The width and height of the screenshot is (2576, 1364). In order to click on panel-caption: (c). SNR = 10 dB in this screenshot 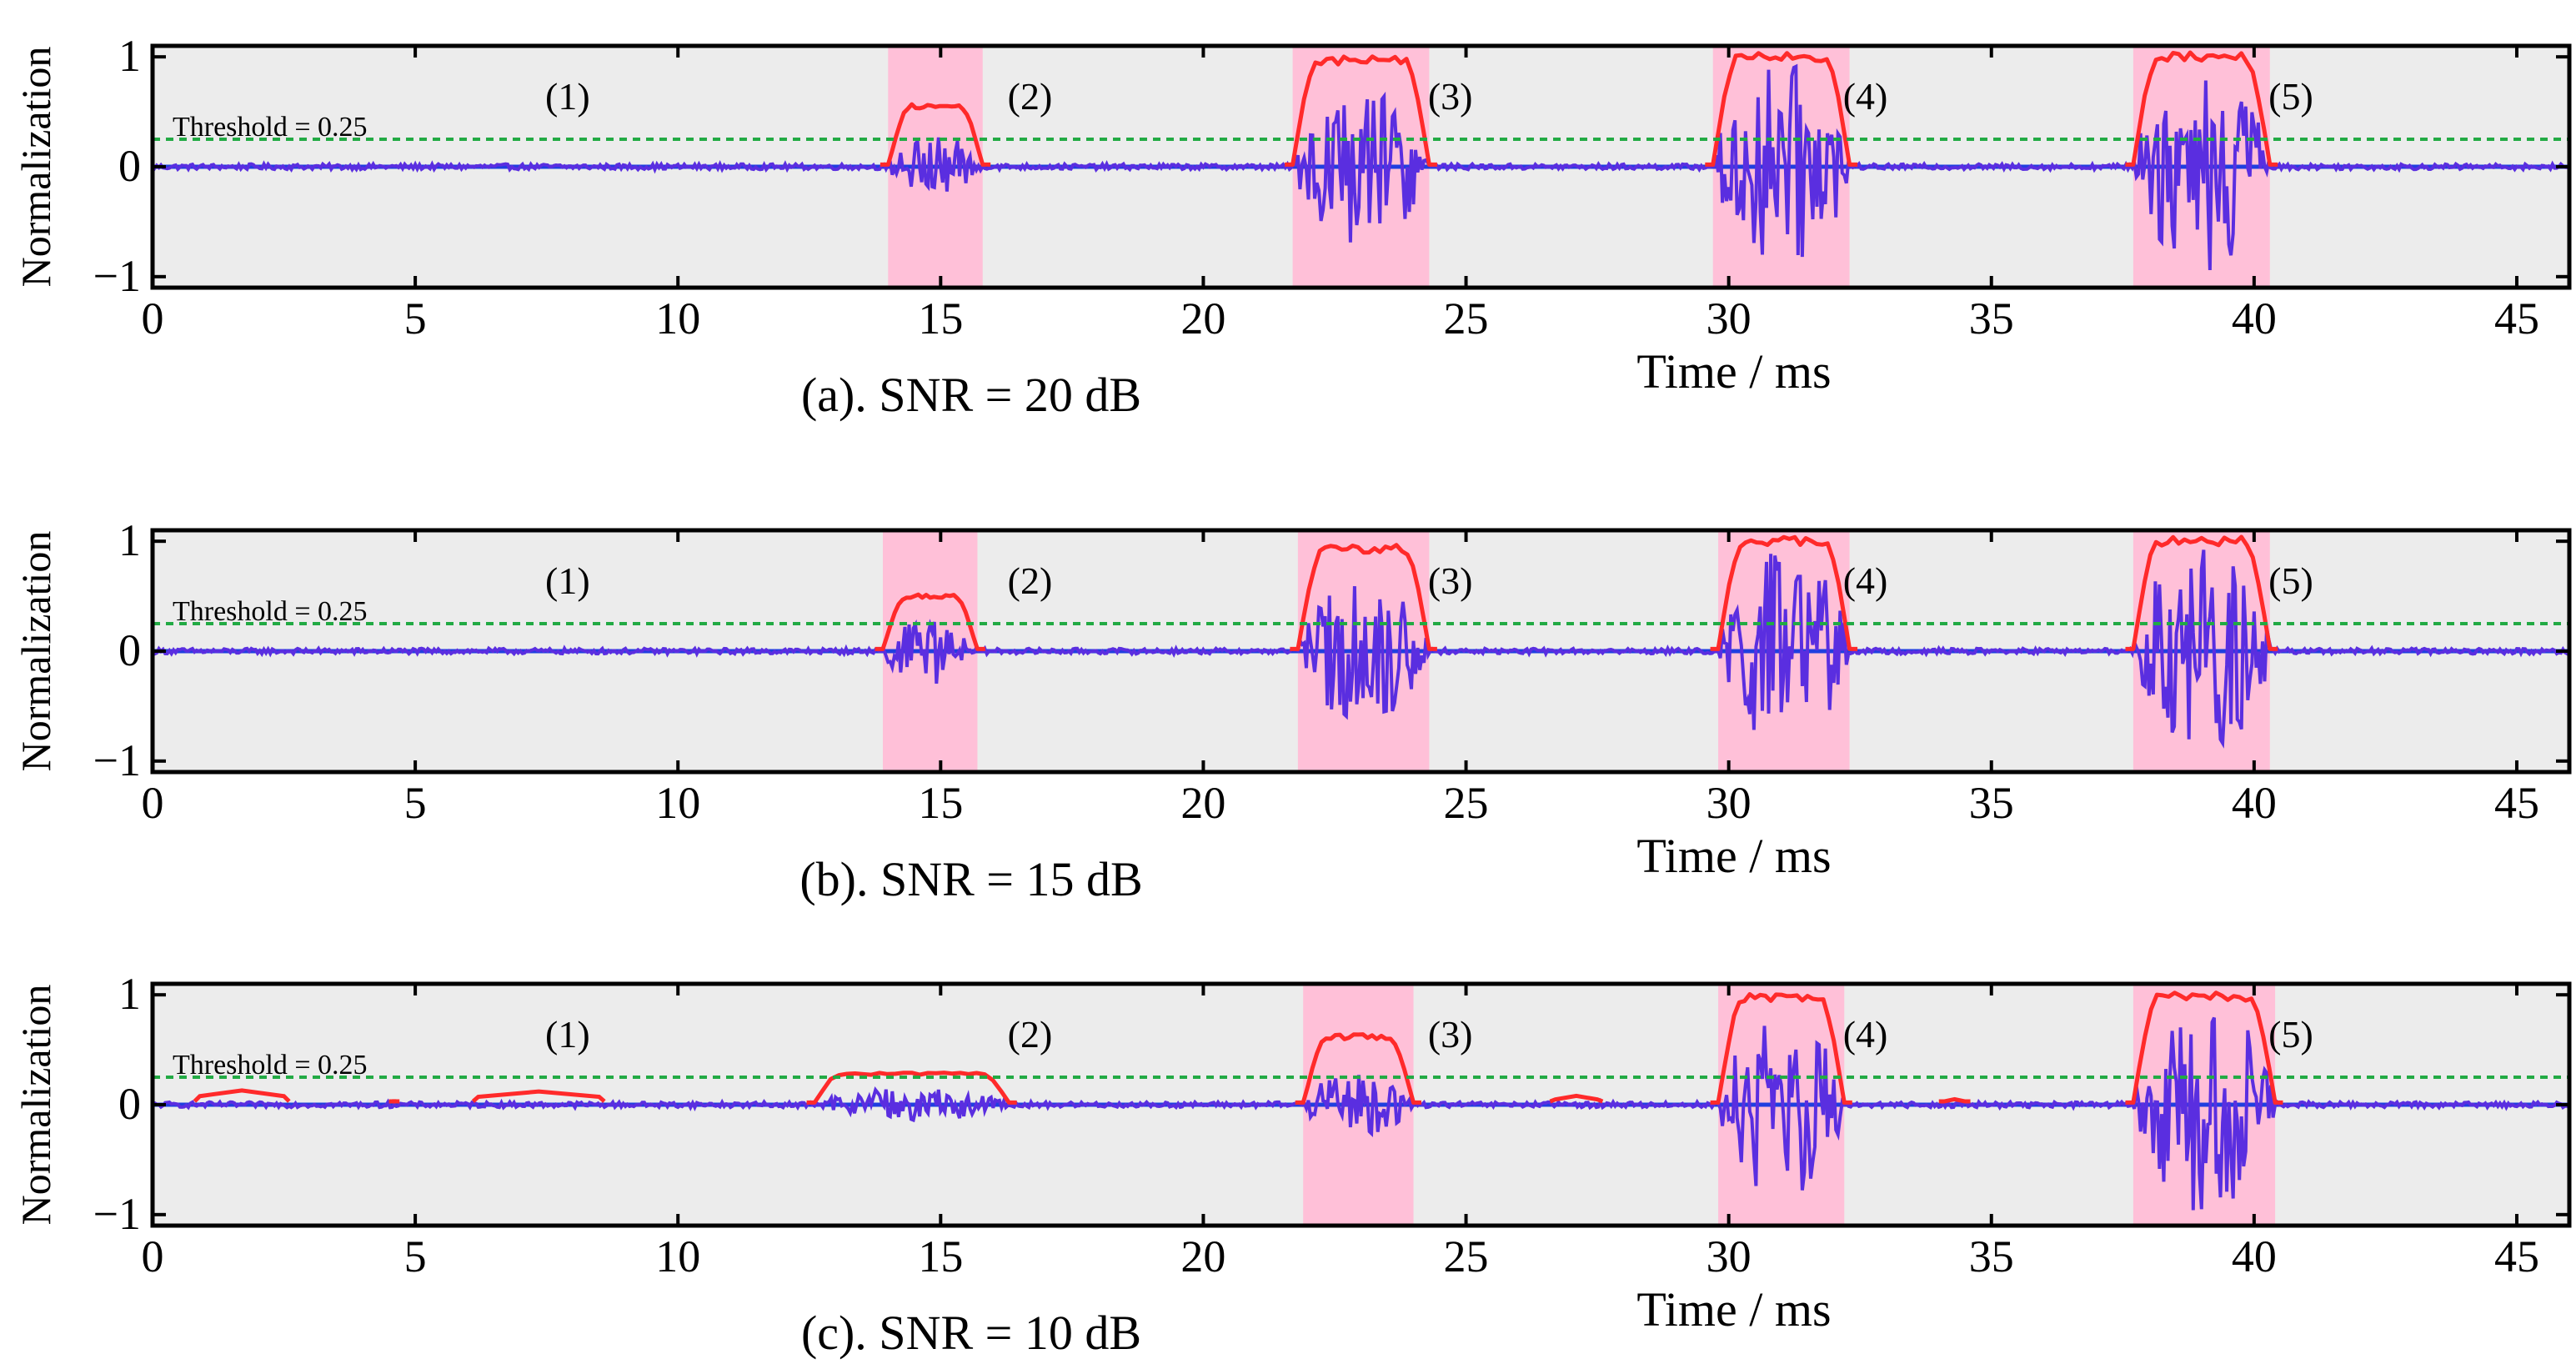, I will do `click(971, 1333)`.